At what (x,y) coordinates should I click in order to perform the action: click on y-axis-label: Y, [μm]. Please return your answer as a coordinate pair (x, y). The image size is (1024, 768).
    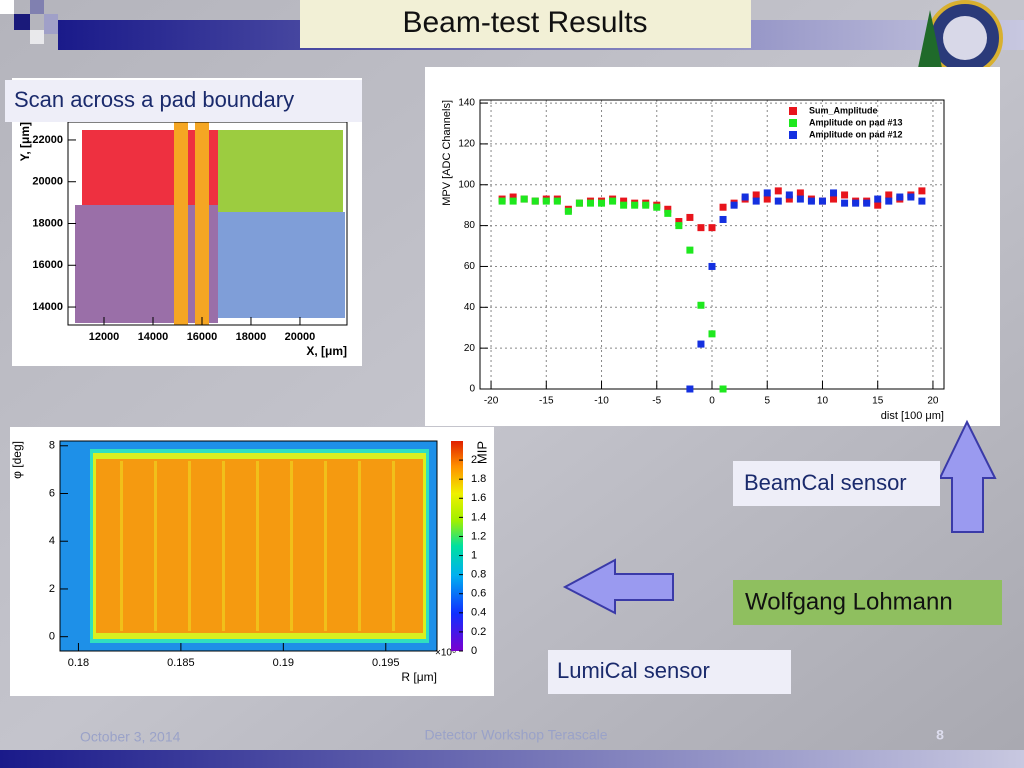
    Looking at the image, I should click on (25, 141).